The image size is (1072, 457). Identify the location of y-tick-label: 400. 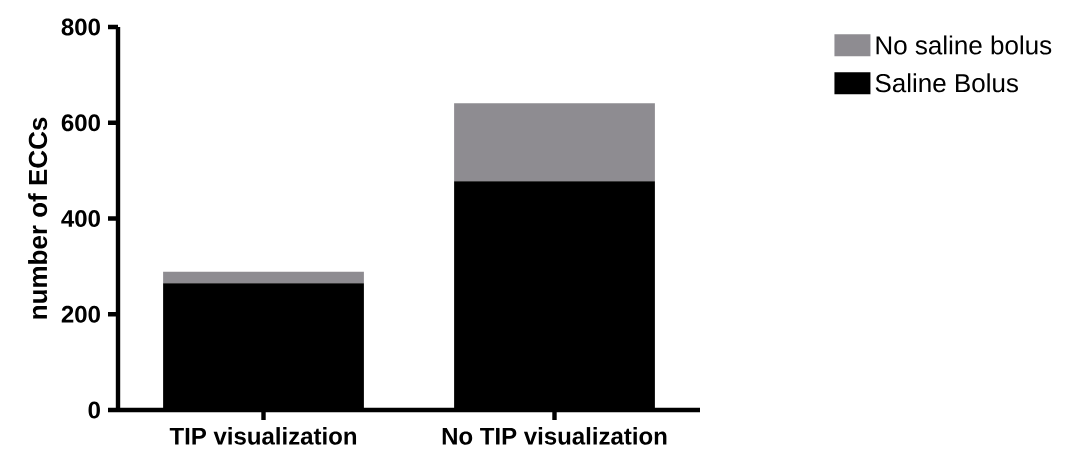
(80, 218).